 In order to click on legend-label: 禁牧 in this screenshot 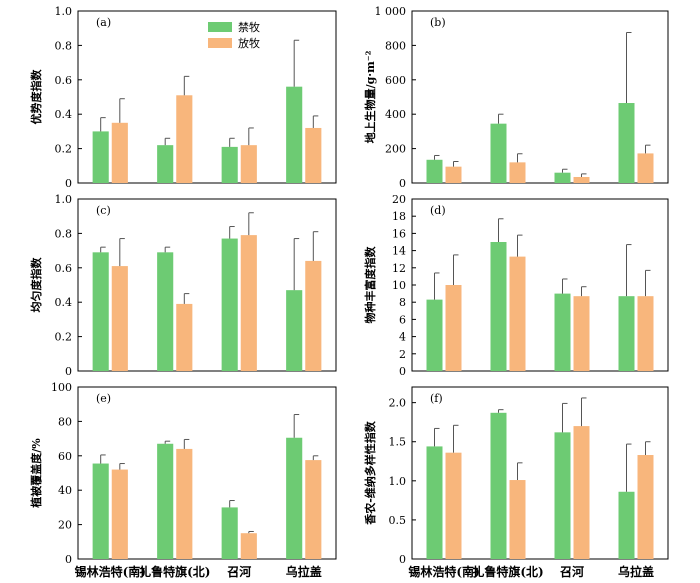, I will do `click(249, 27)`.